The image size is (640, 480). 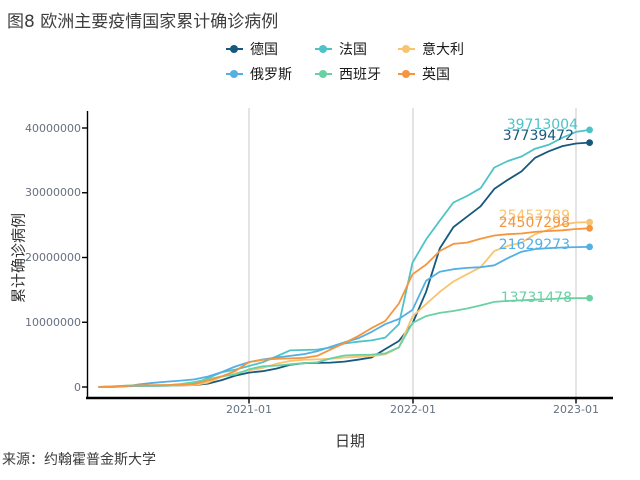 I want to click on legend-item-spain: 西班牙, so click(x=348, y=74).